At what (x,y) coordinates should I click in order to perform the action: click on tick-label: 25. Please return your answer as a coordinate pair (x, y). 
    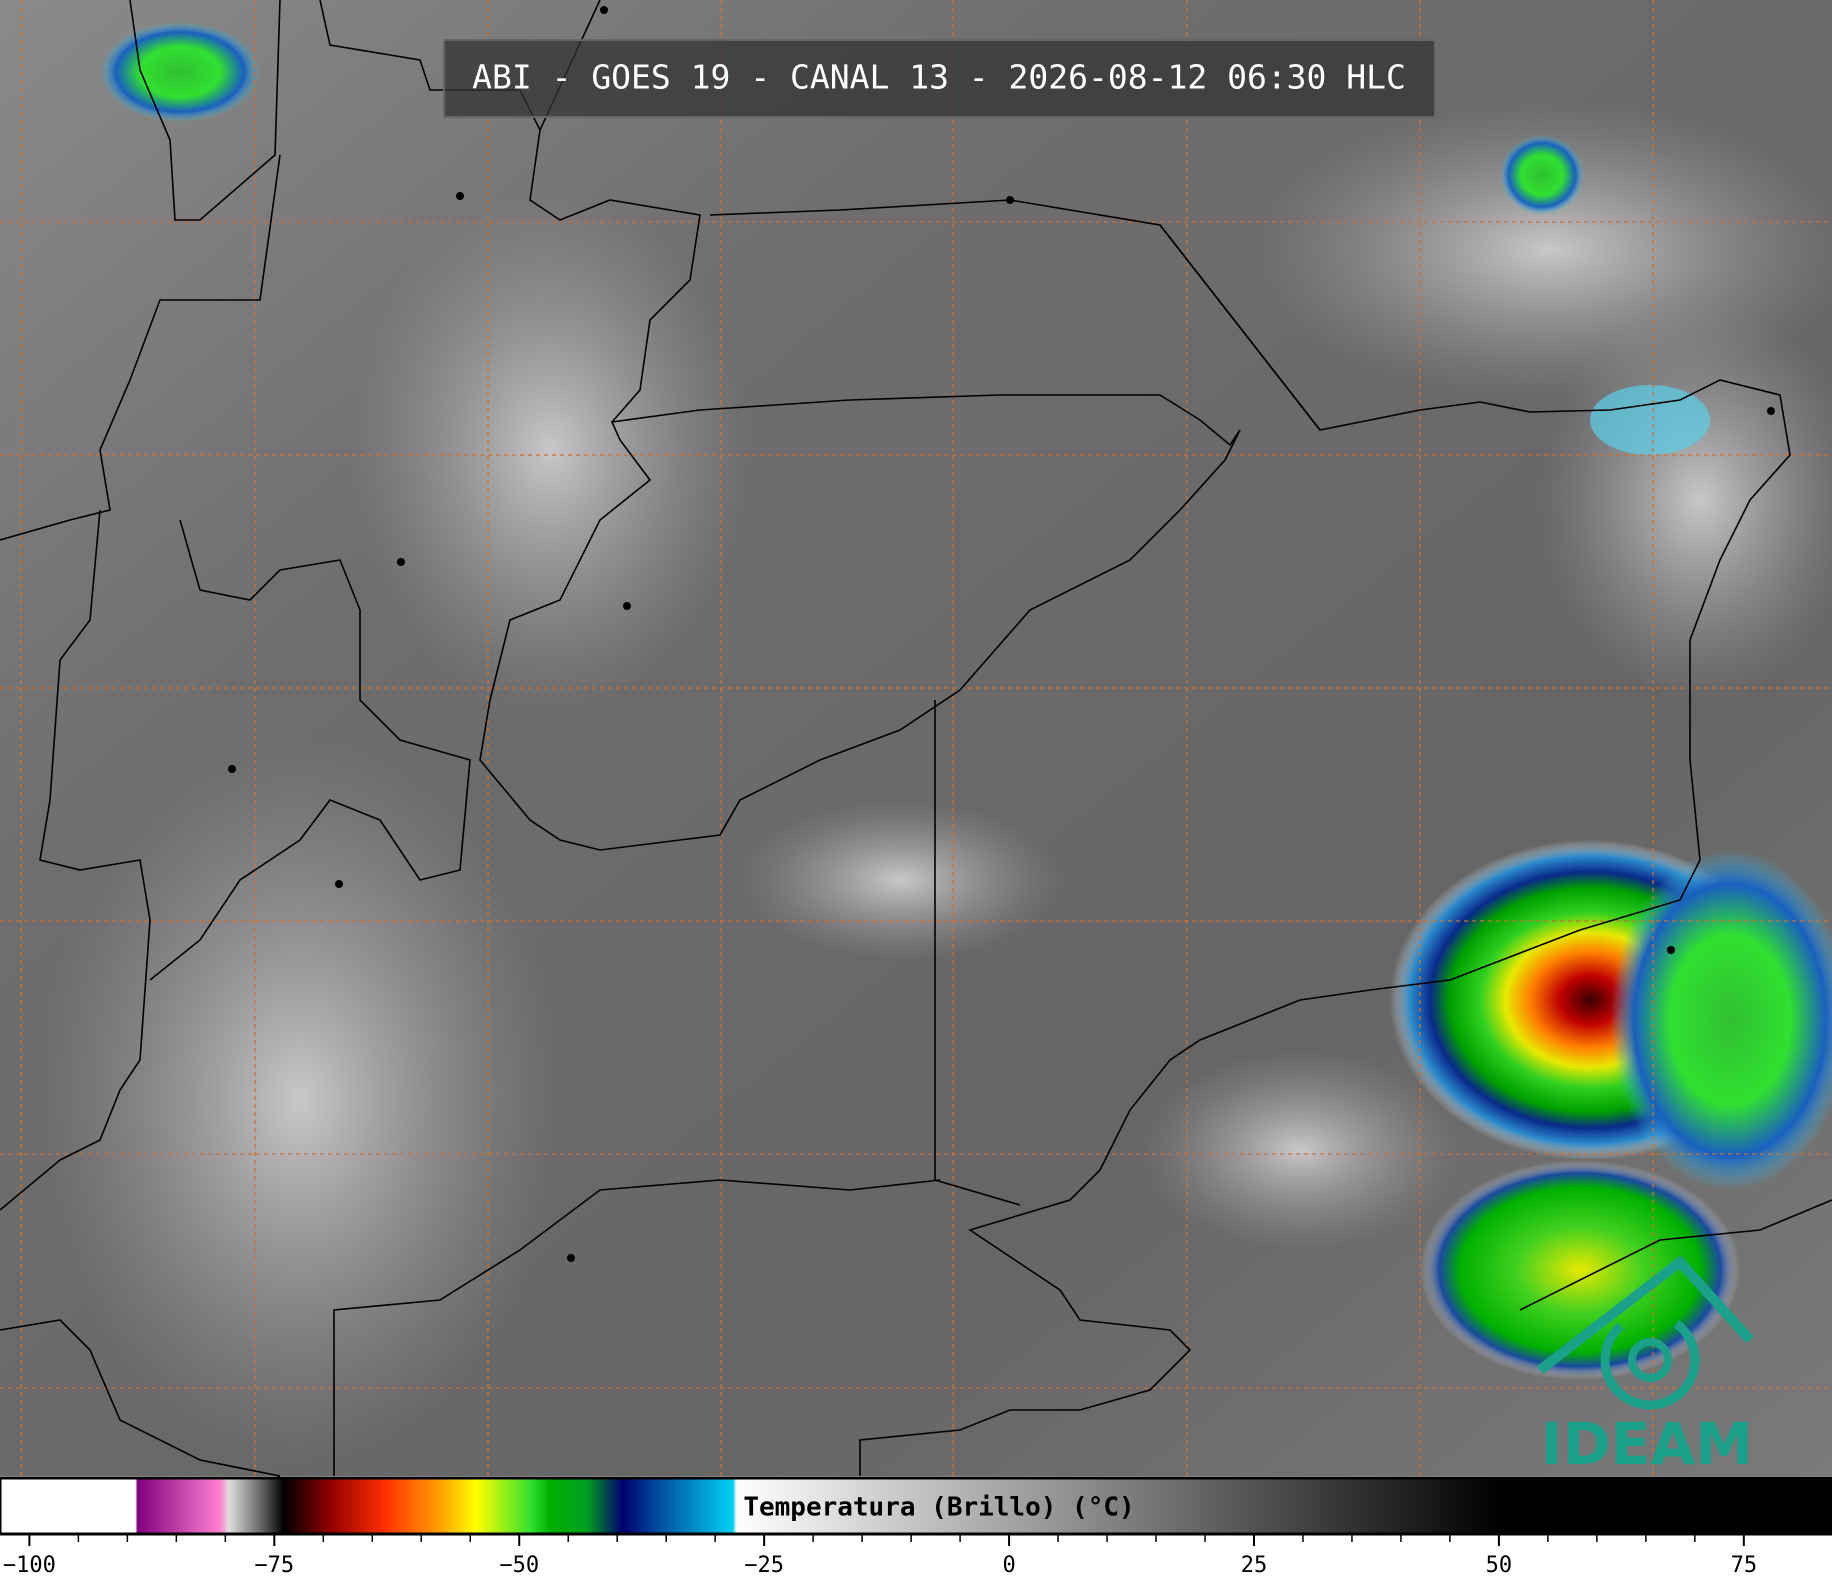
    Looking at the image, I should click on (1254, 1565).